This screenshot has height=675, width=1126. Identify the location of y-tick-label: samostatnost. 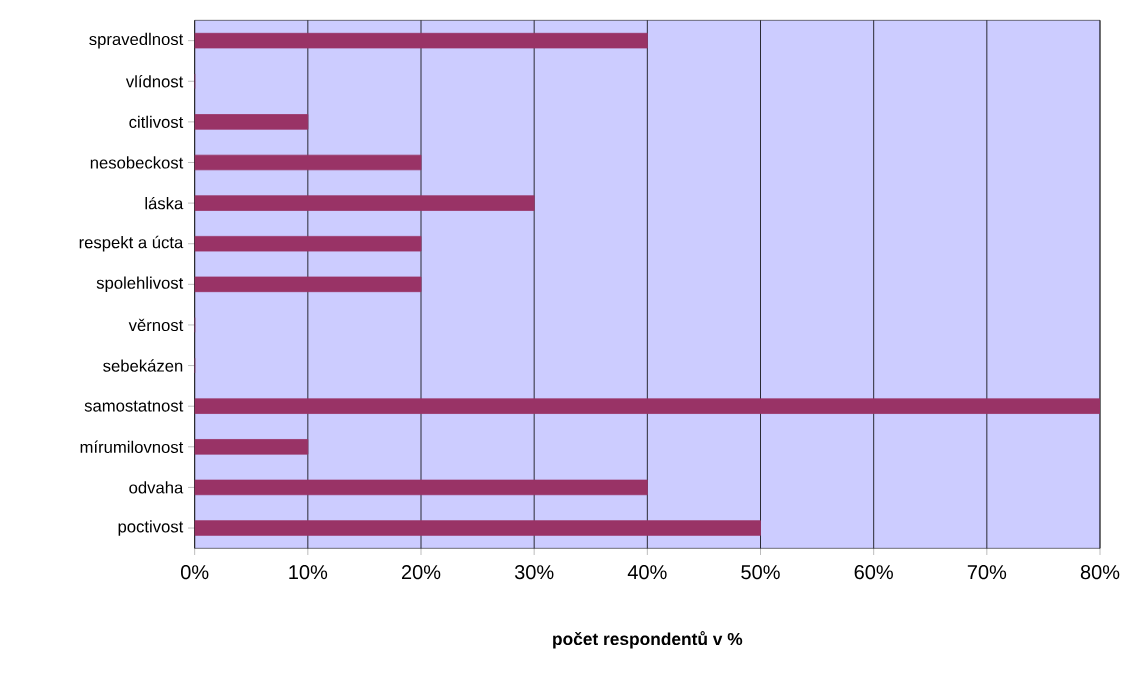
(134, 406).